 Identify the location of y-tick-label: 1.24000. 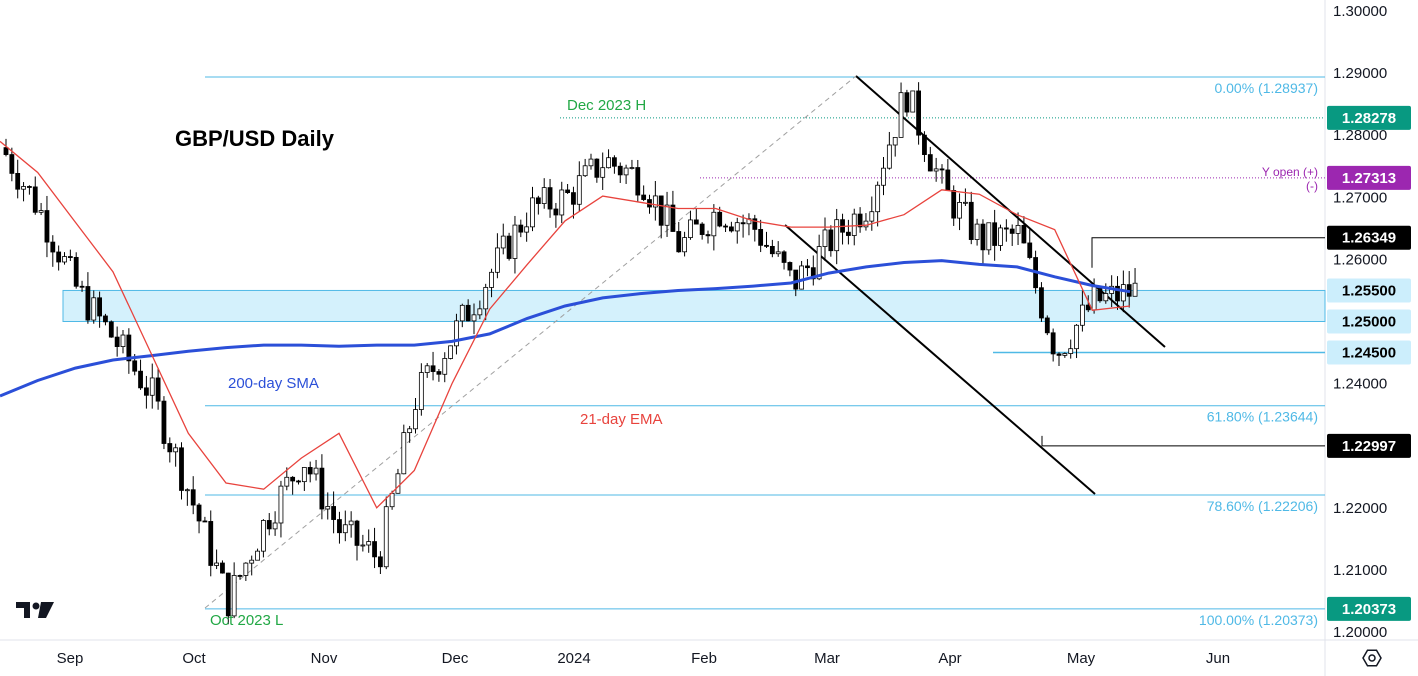
(1360, 384).